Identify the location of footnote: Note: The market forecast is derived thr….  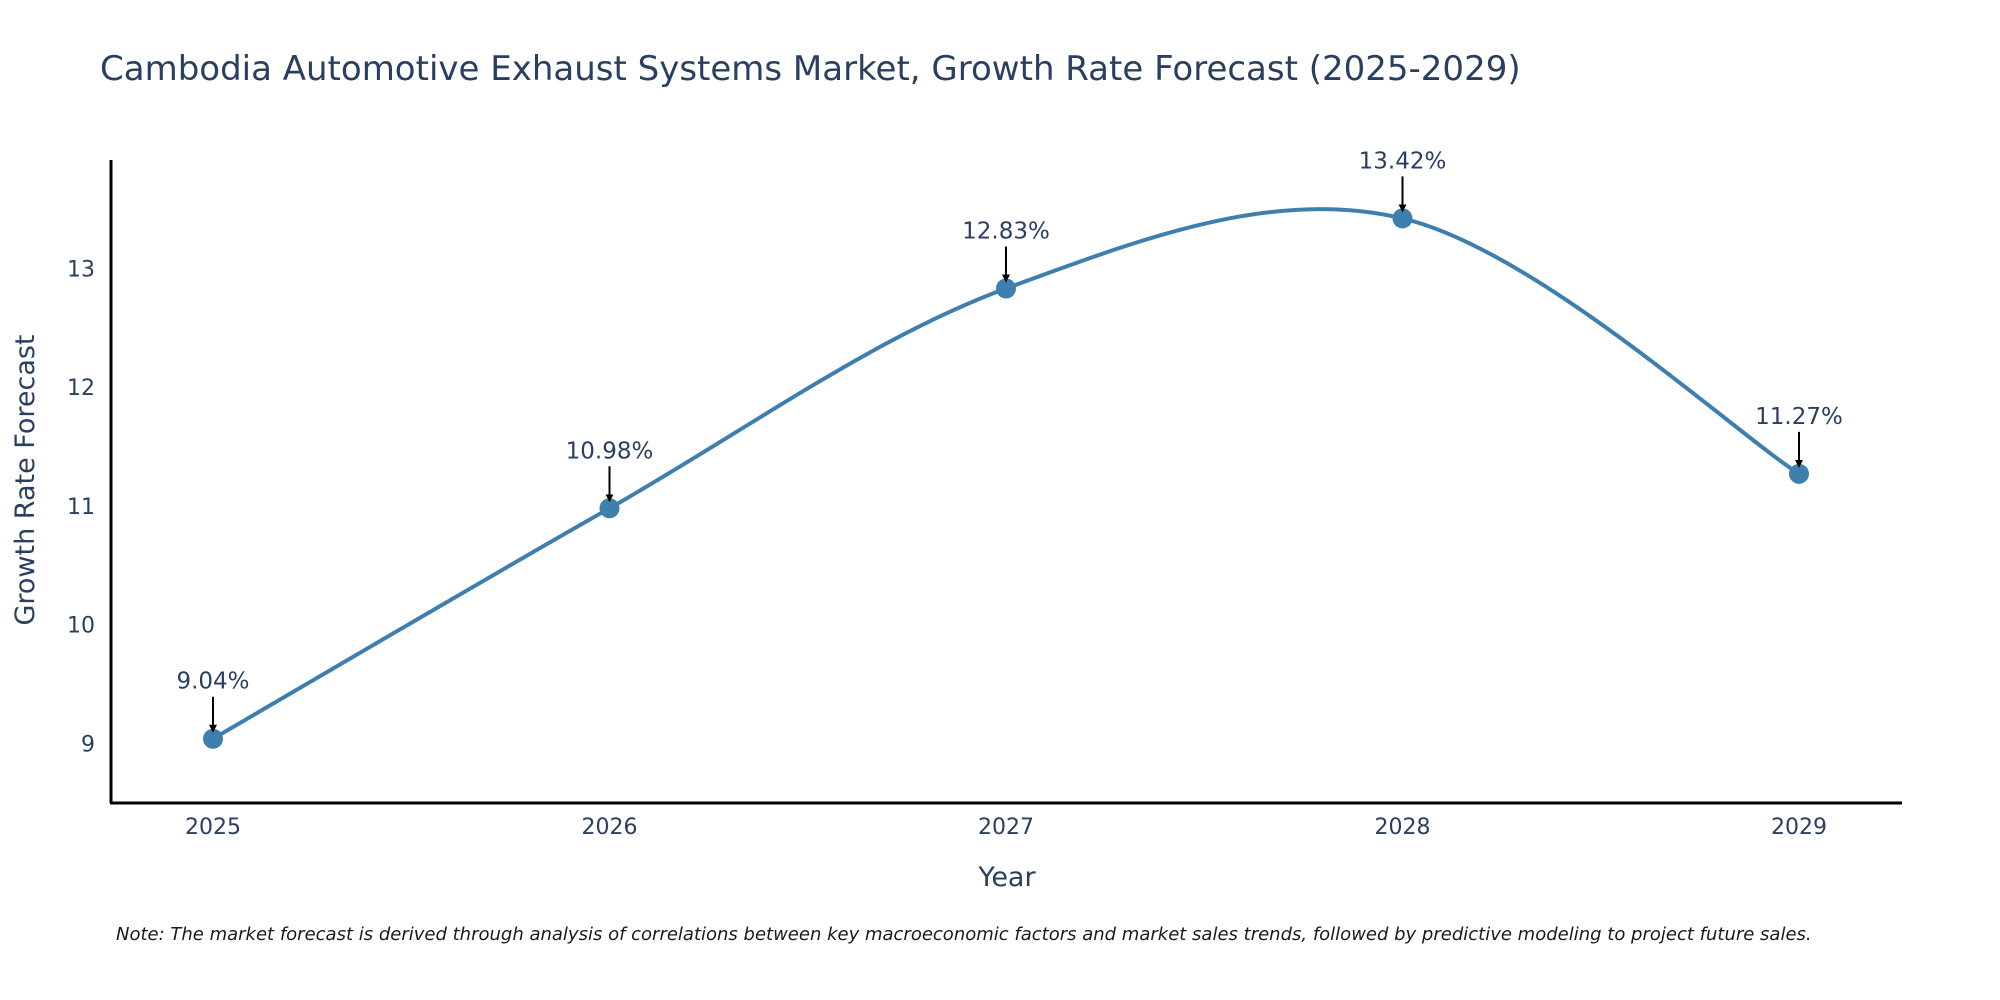
(964, 934).